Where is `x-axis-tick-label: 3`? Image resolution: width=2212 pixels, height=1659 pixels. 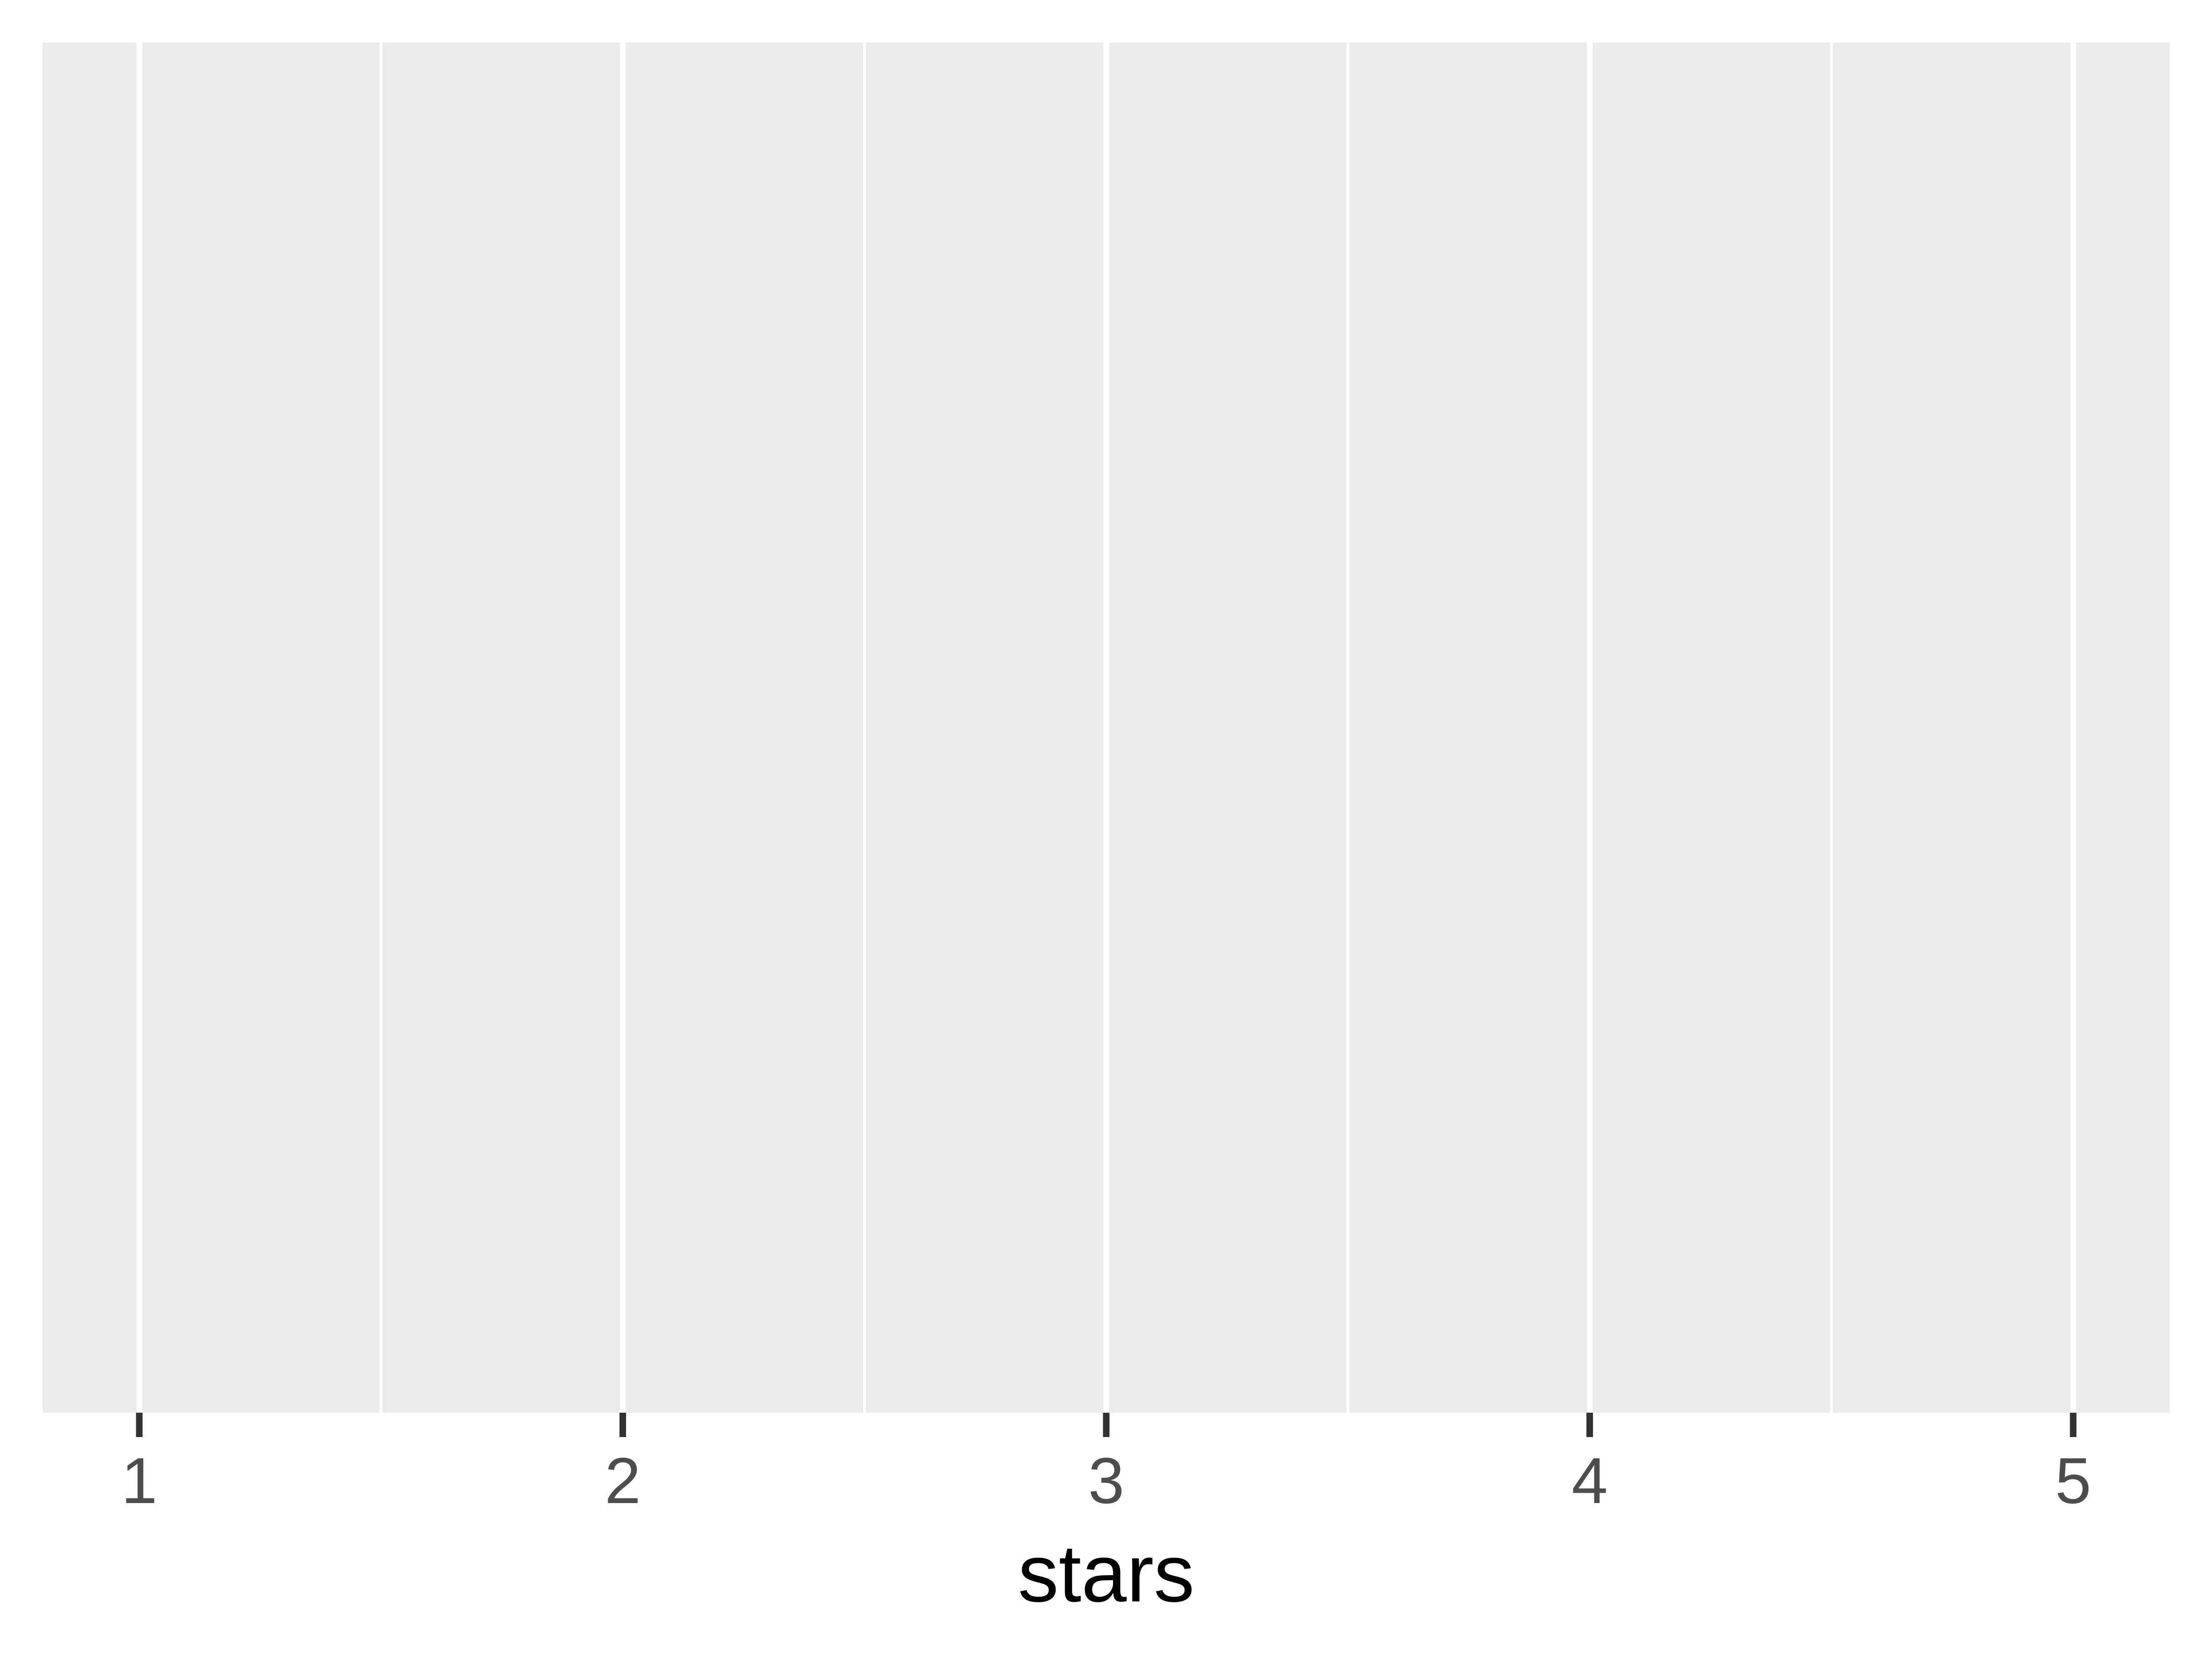 x-axis-tick-label: 3 is located at coordinates (1106, 1481).